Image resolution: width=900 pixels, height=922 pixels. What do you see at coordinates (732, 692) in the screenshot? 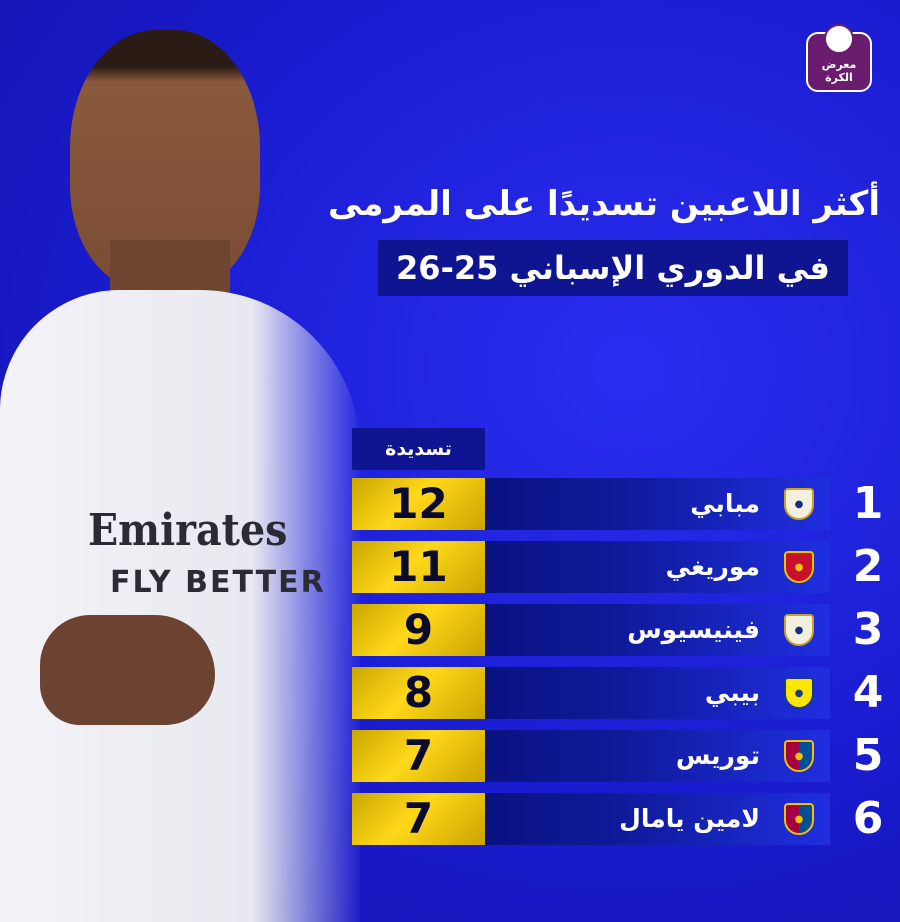
I see `player-name: بيبي` at bounding box center [732, 692].